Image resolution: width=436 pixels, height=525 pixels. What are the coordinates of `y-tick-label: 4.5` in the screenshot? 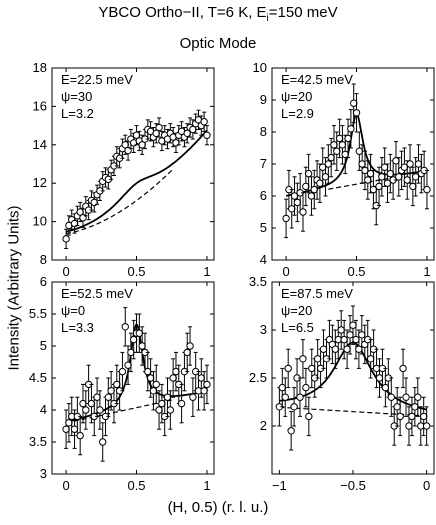 It's located at (38, 377).